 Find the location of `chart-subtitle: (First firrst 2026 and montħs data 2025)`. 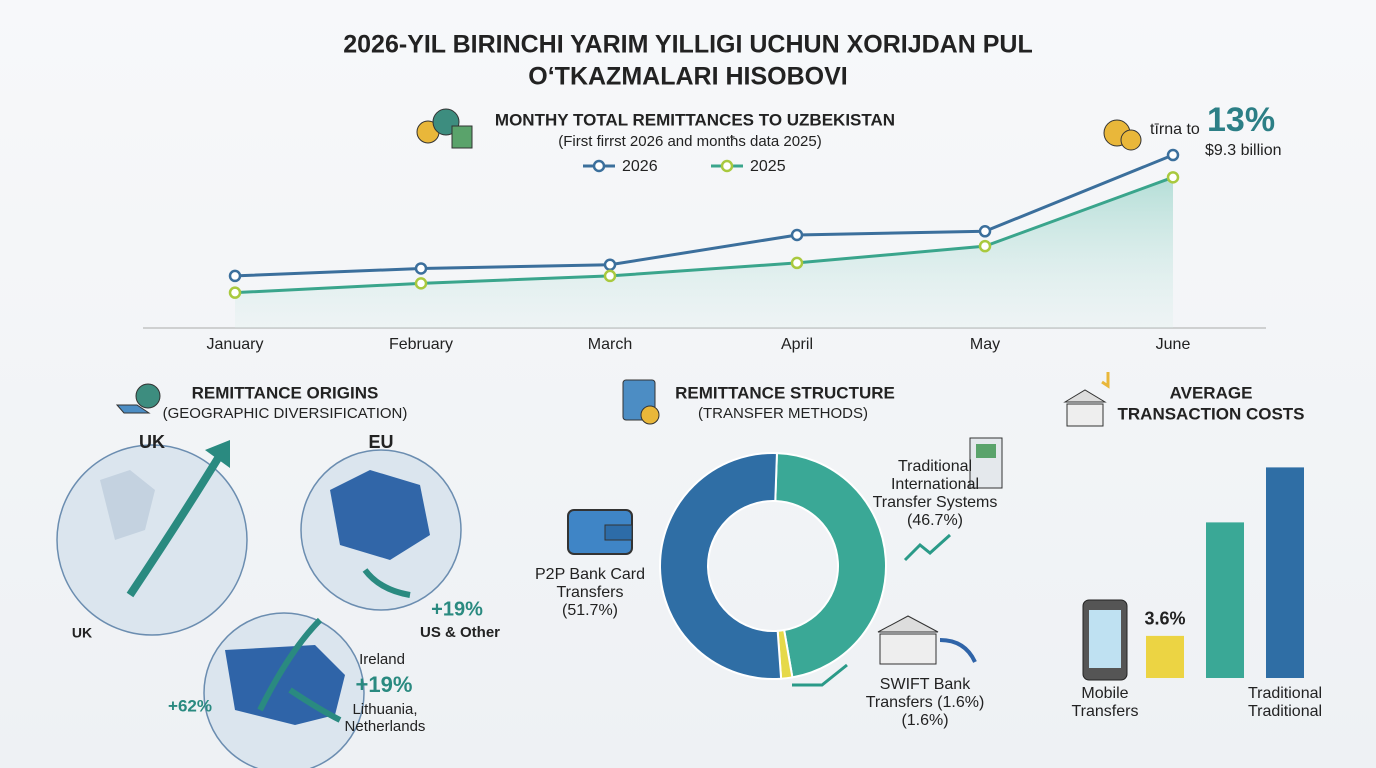

chart-subtitle: (First firrst 2026 and montħs data 2025) is located at coordinates (689, 141).